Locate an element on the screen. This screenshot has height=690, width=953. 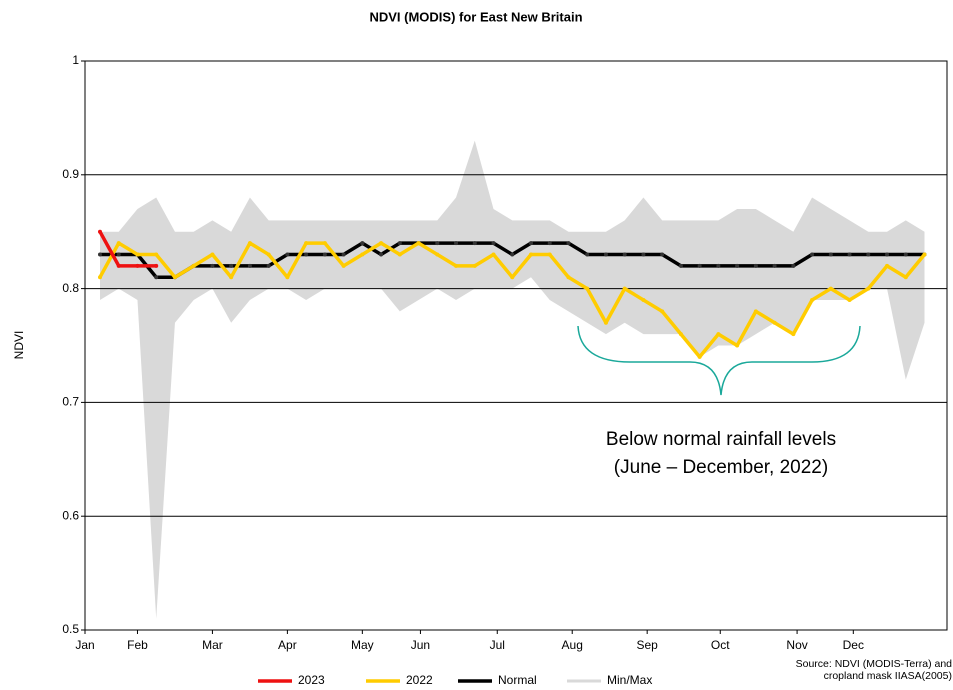
x-tick-label: Aug is located at coordinates (572, 645).